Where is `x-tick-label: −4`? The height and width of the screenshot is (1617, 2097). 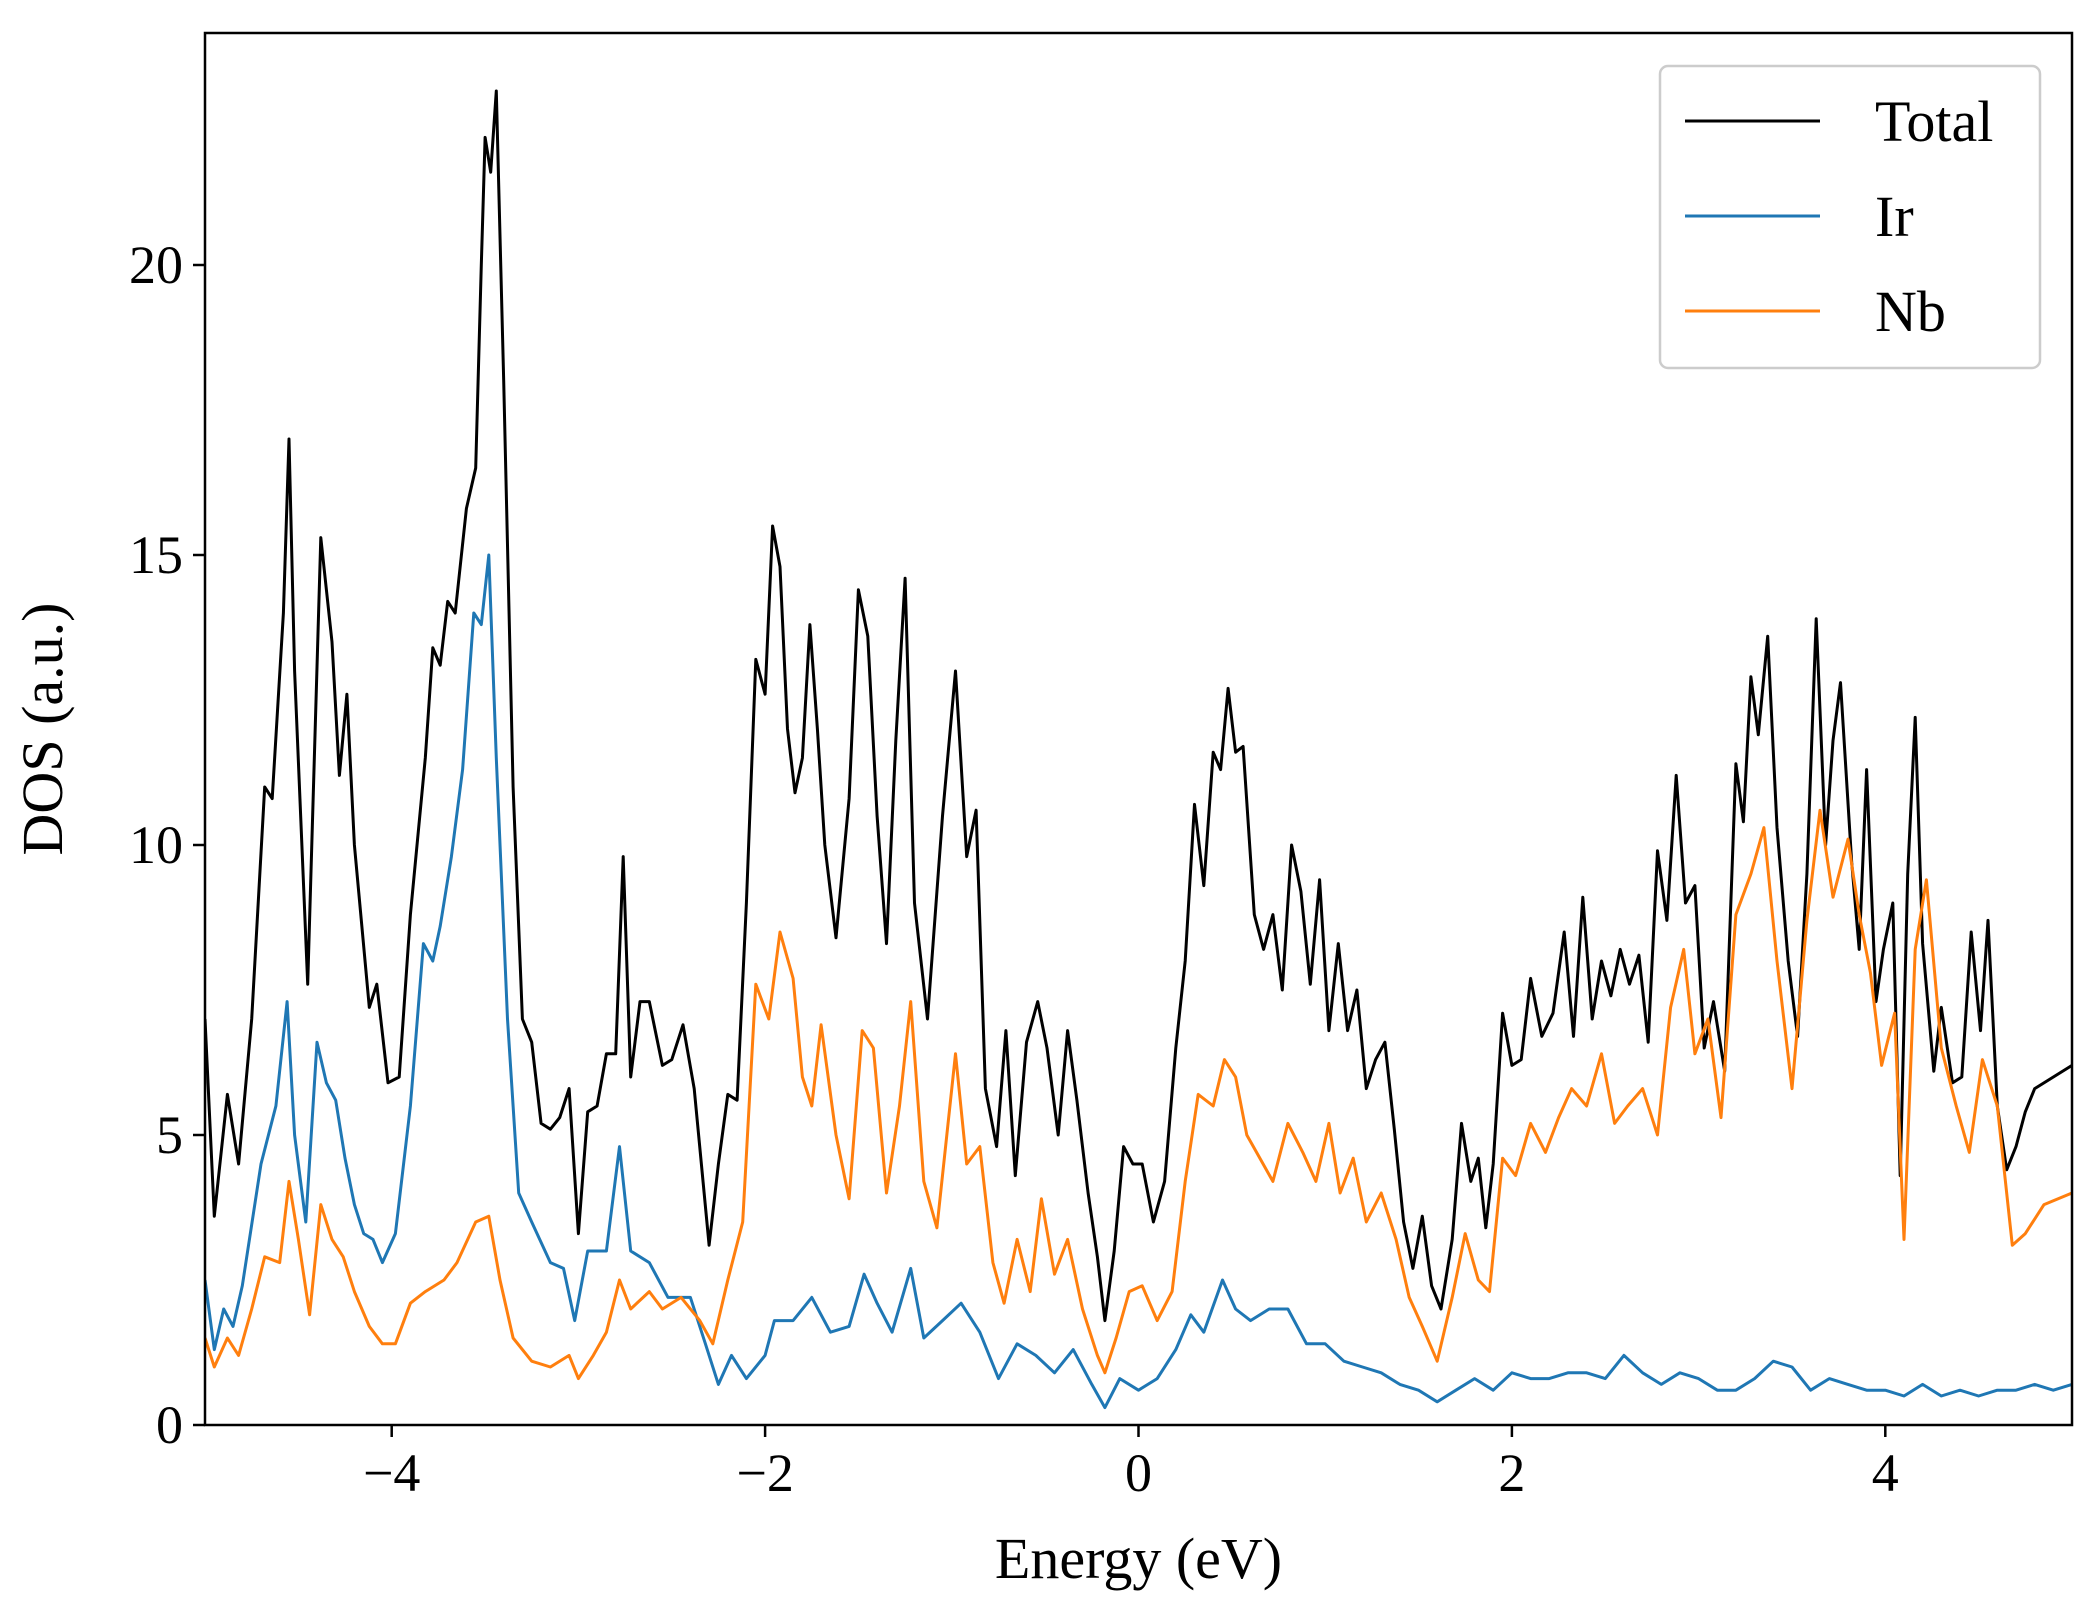 x-tick-label: −4 is located at coordinates (391, 1473).